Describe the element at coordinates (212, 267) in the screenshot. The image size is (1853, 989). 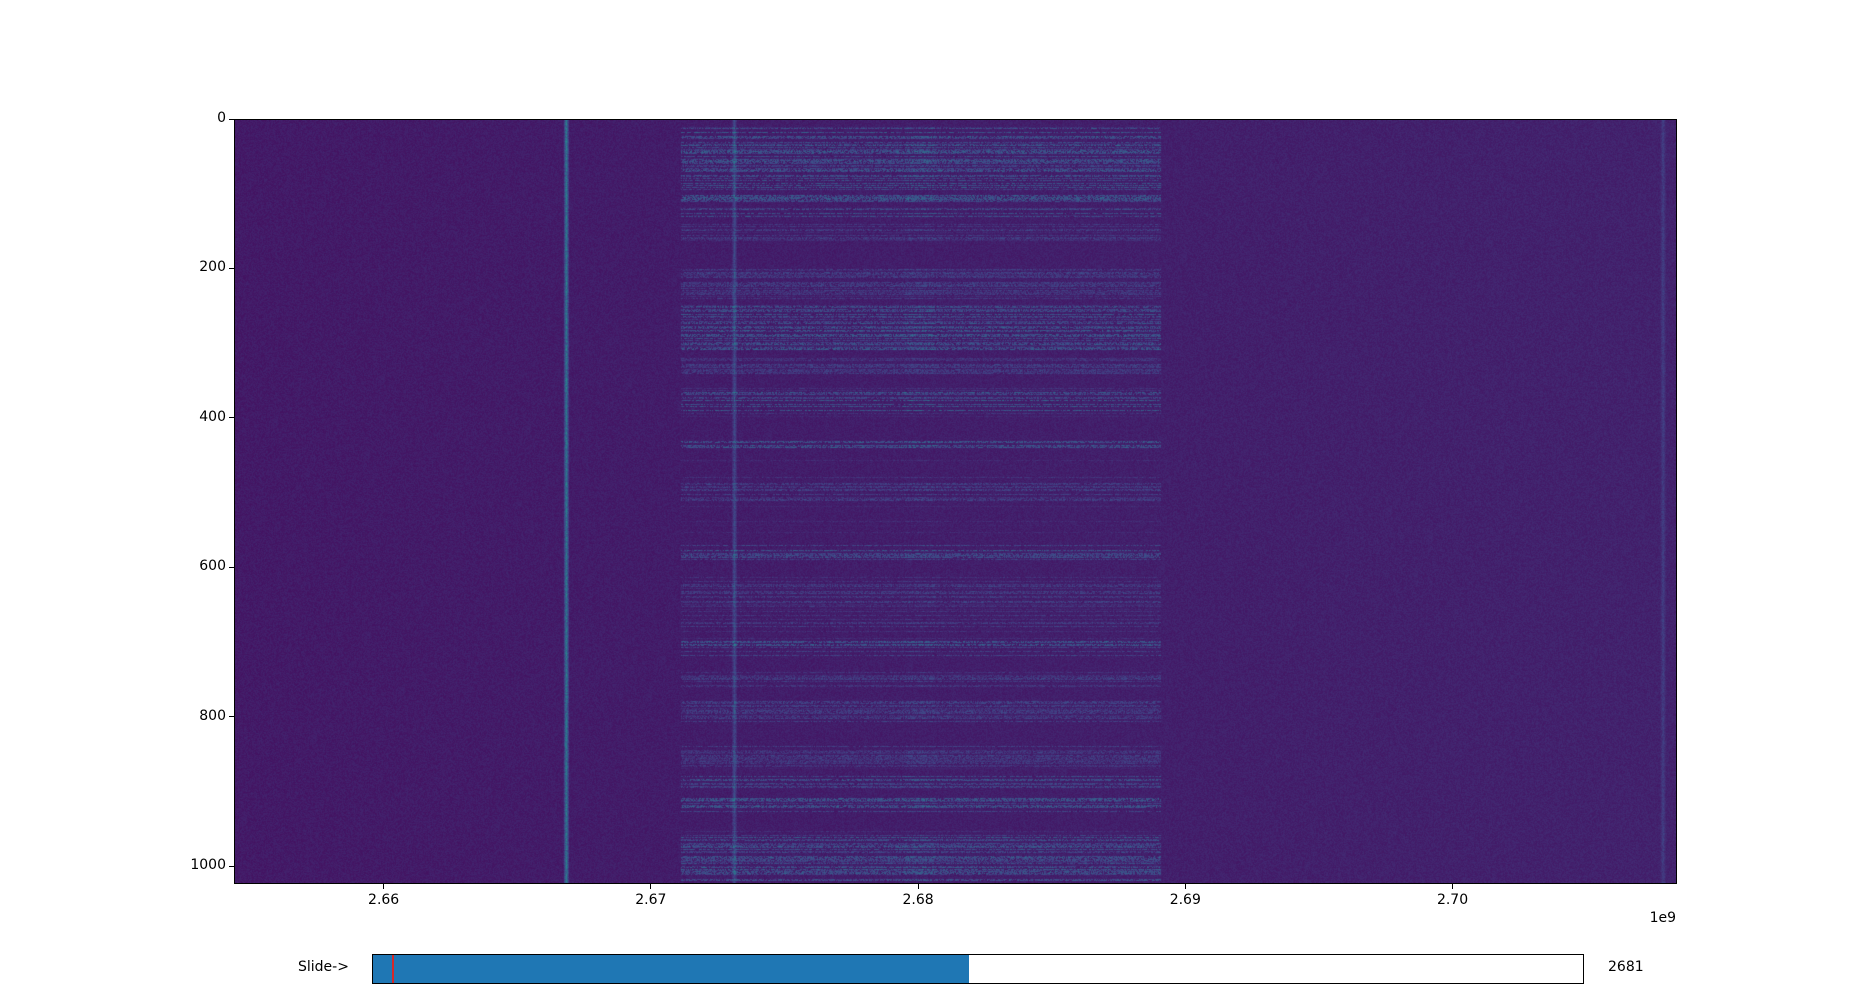
I see `y-tick-label: 200` at that location.